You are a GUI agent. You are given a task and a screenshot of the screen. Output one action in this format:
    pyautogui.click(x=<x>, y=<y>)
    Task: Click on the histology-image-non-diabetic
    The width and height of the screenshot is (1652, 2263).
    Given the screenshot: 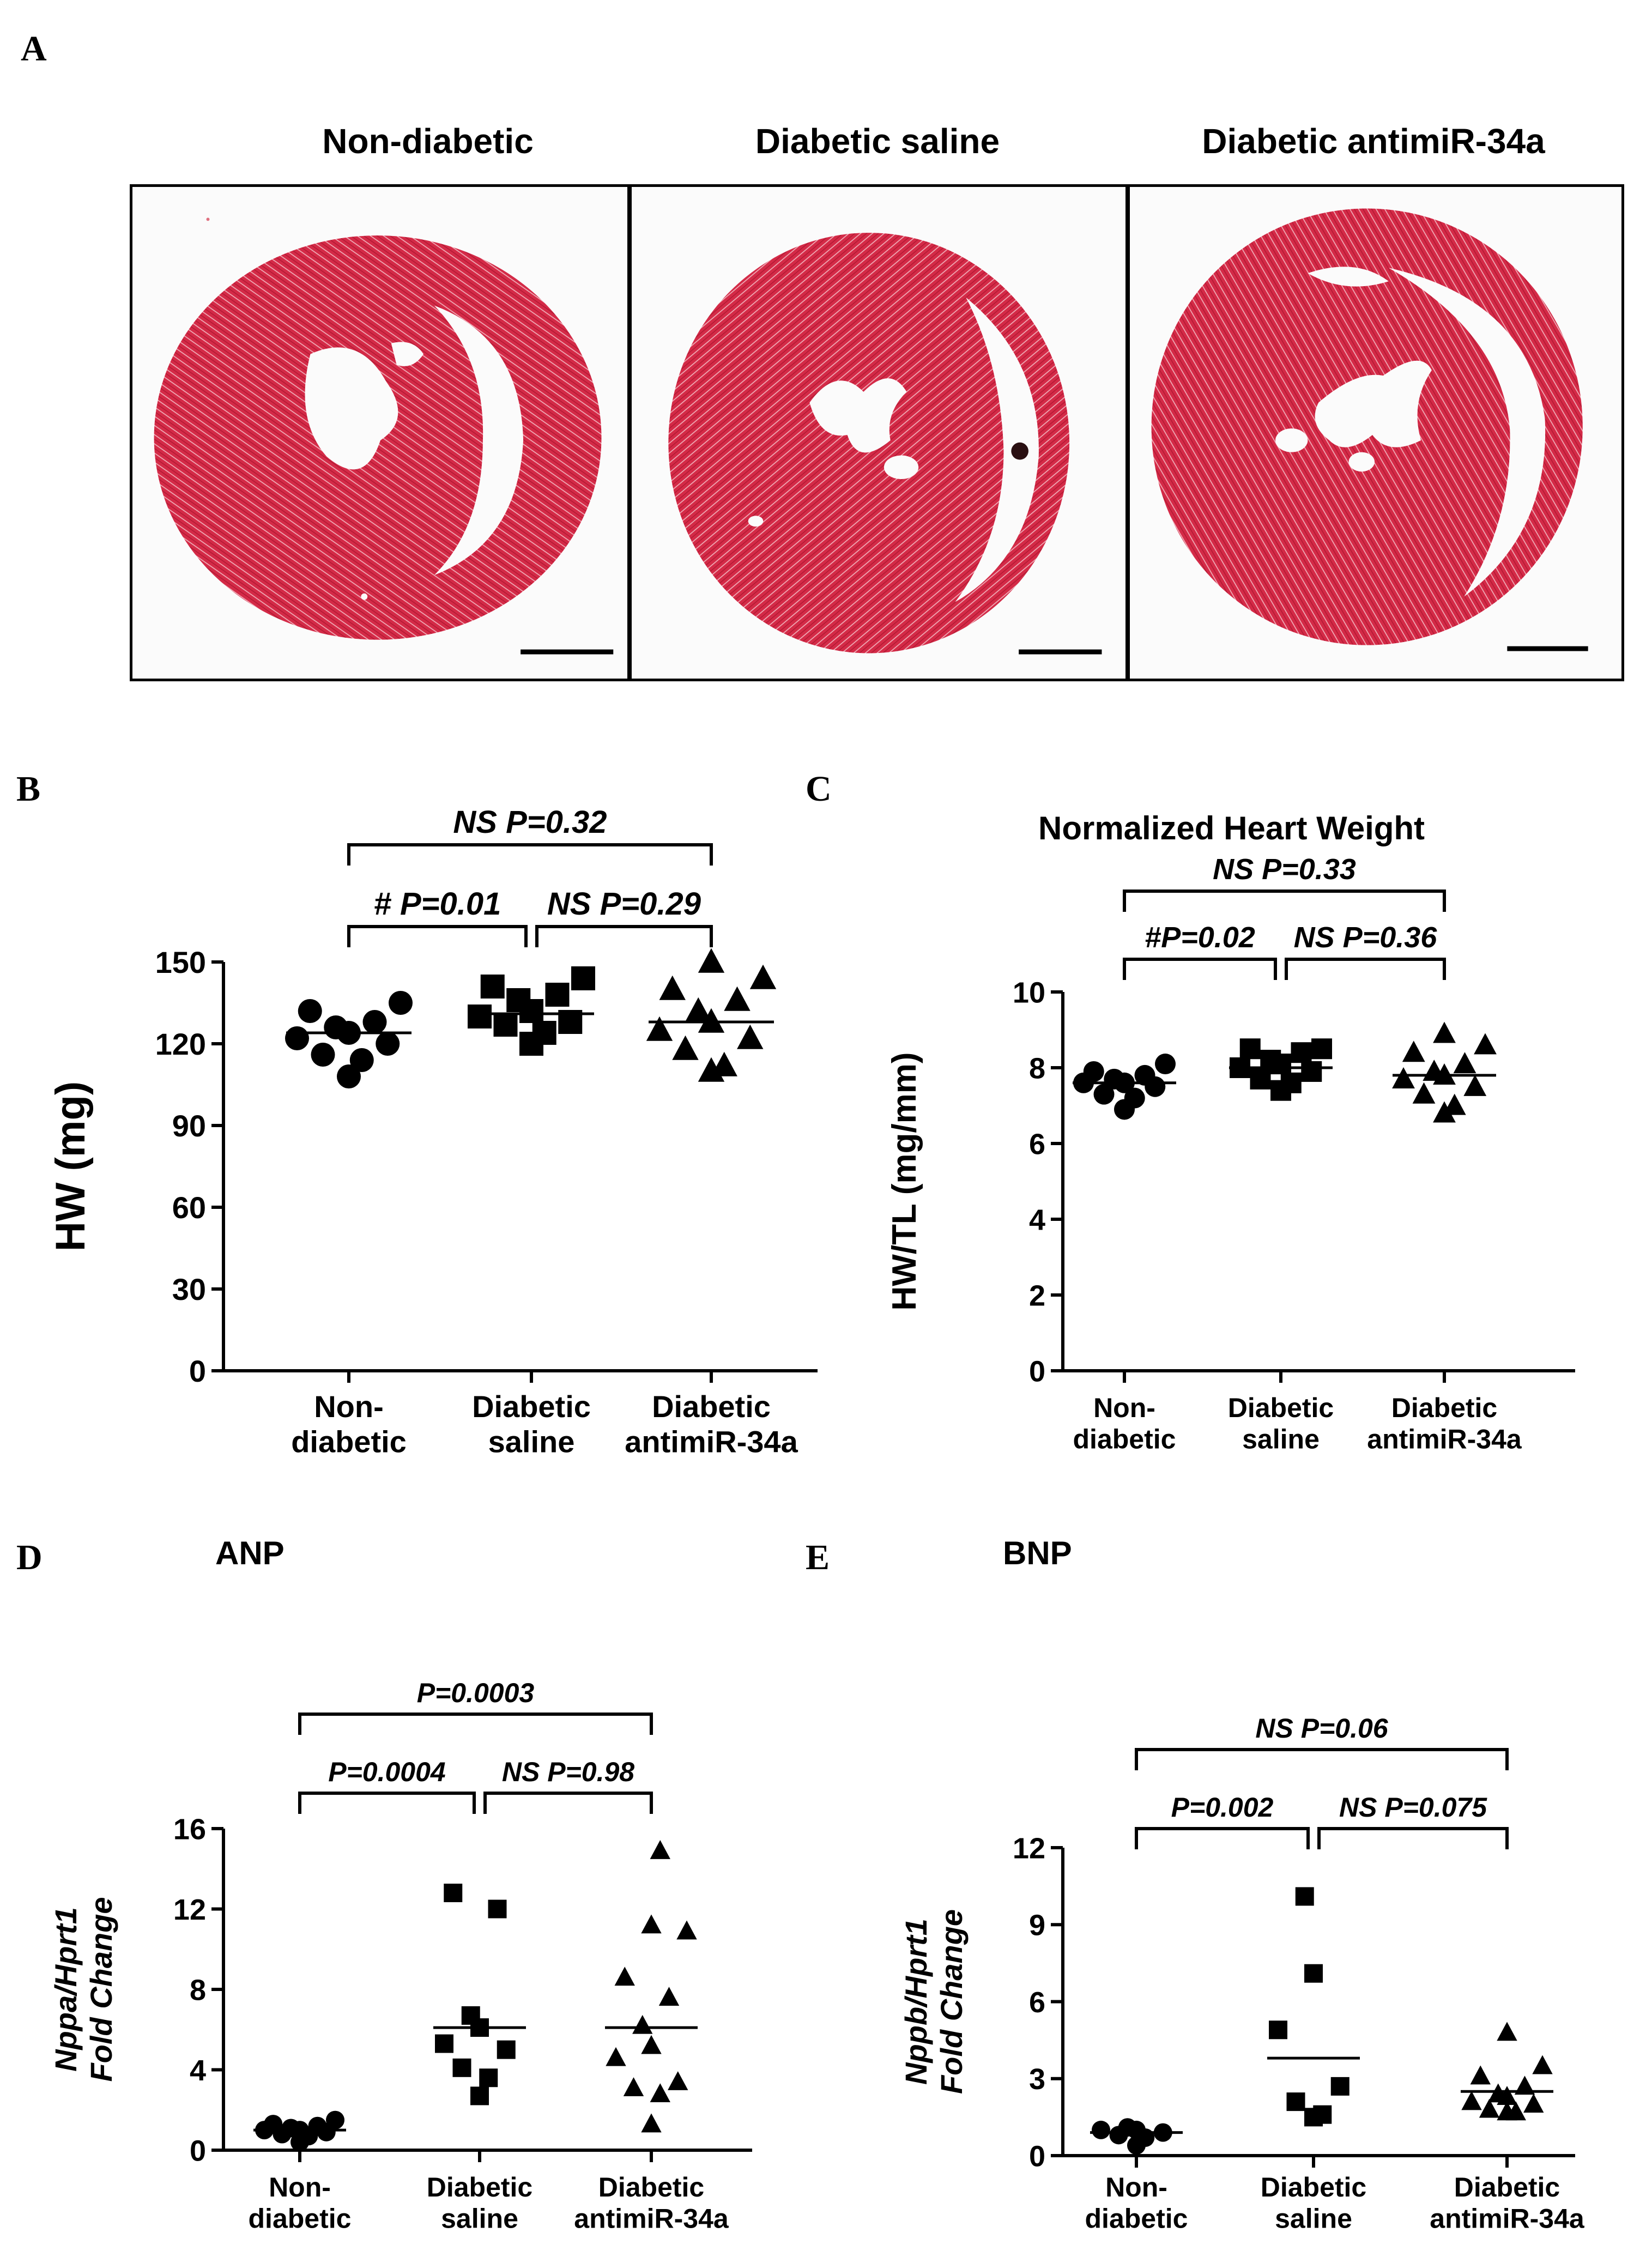 What is the action you would take?
    pyautogui.click(x=380, y=433)
    